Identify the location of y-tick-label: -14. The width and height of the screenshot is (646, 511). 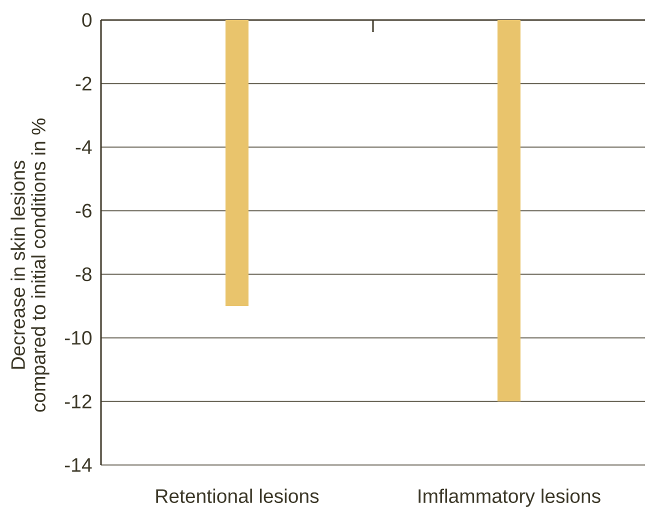
(78, 465).